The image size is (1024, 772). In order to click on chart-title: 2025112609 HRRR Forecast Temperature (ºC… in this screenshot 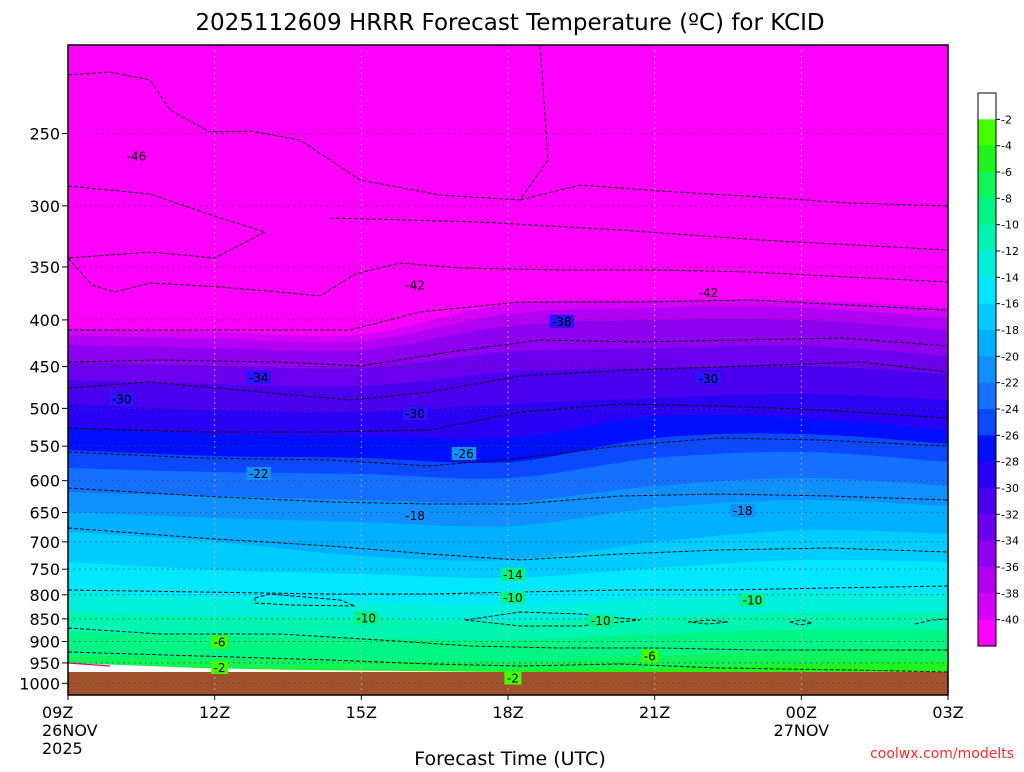, I will do `click(509, 23)`.